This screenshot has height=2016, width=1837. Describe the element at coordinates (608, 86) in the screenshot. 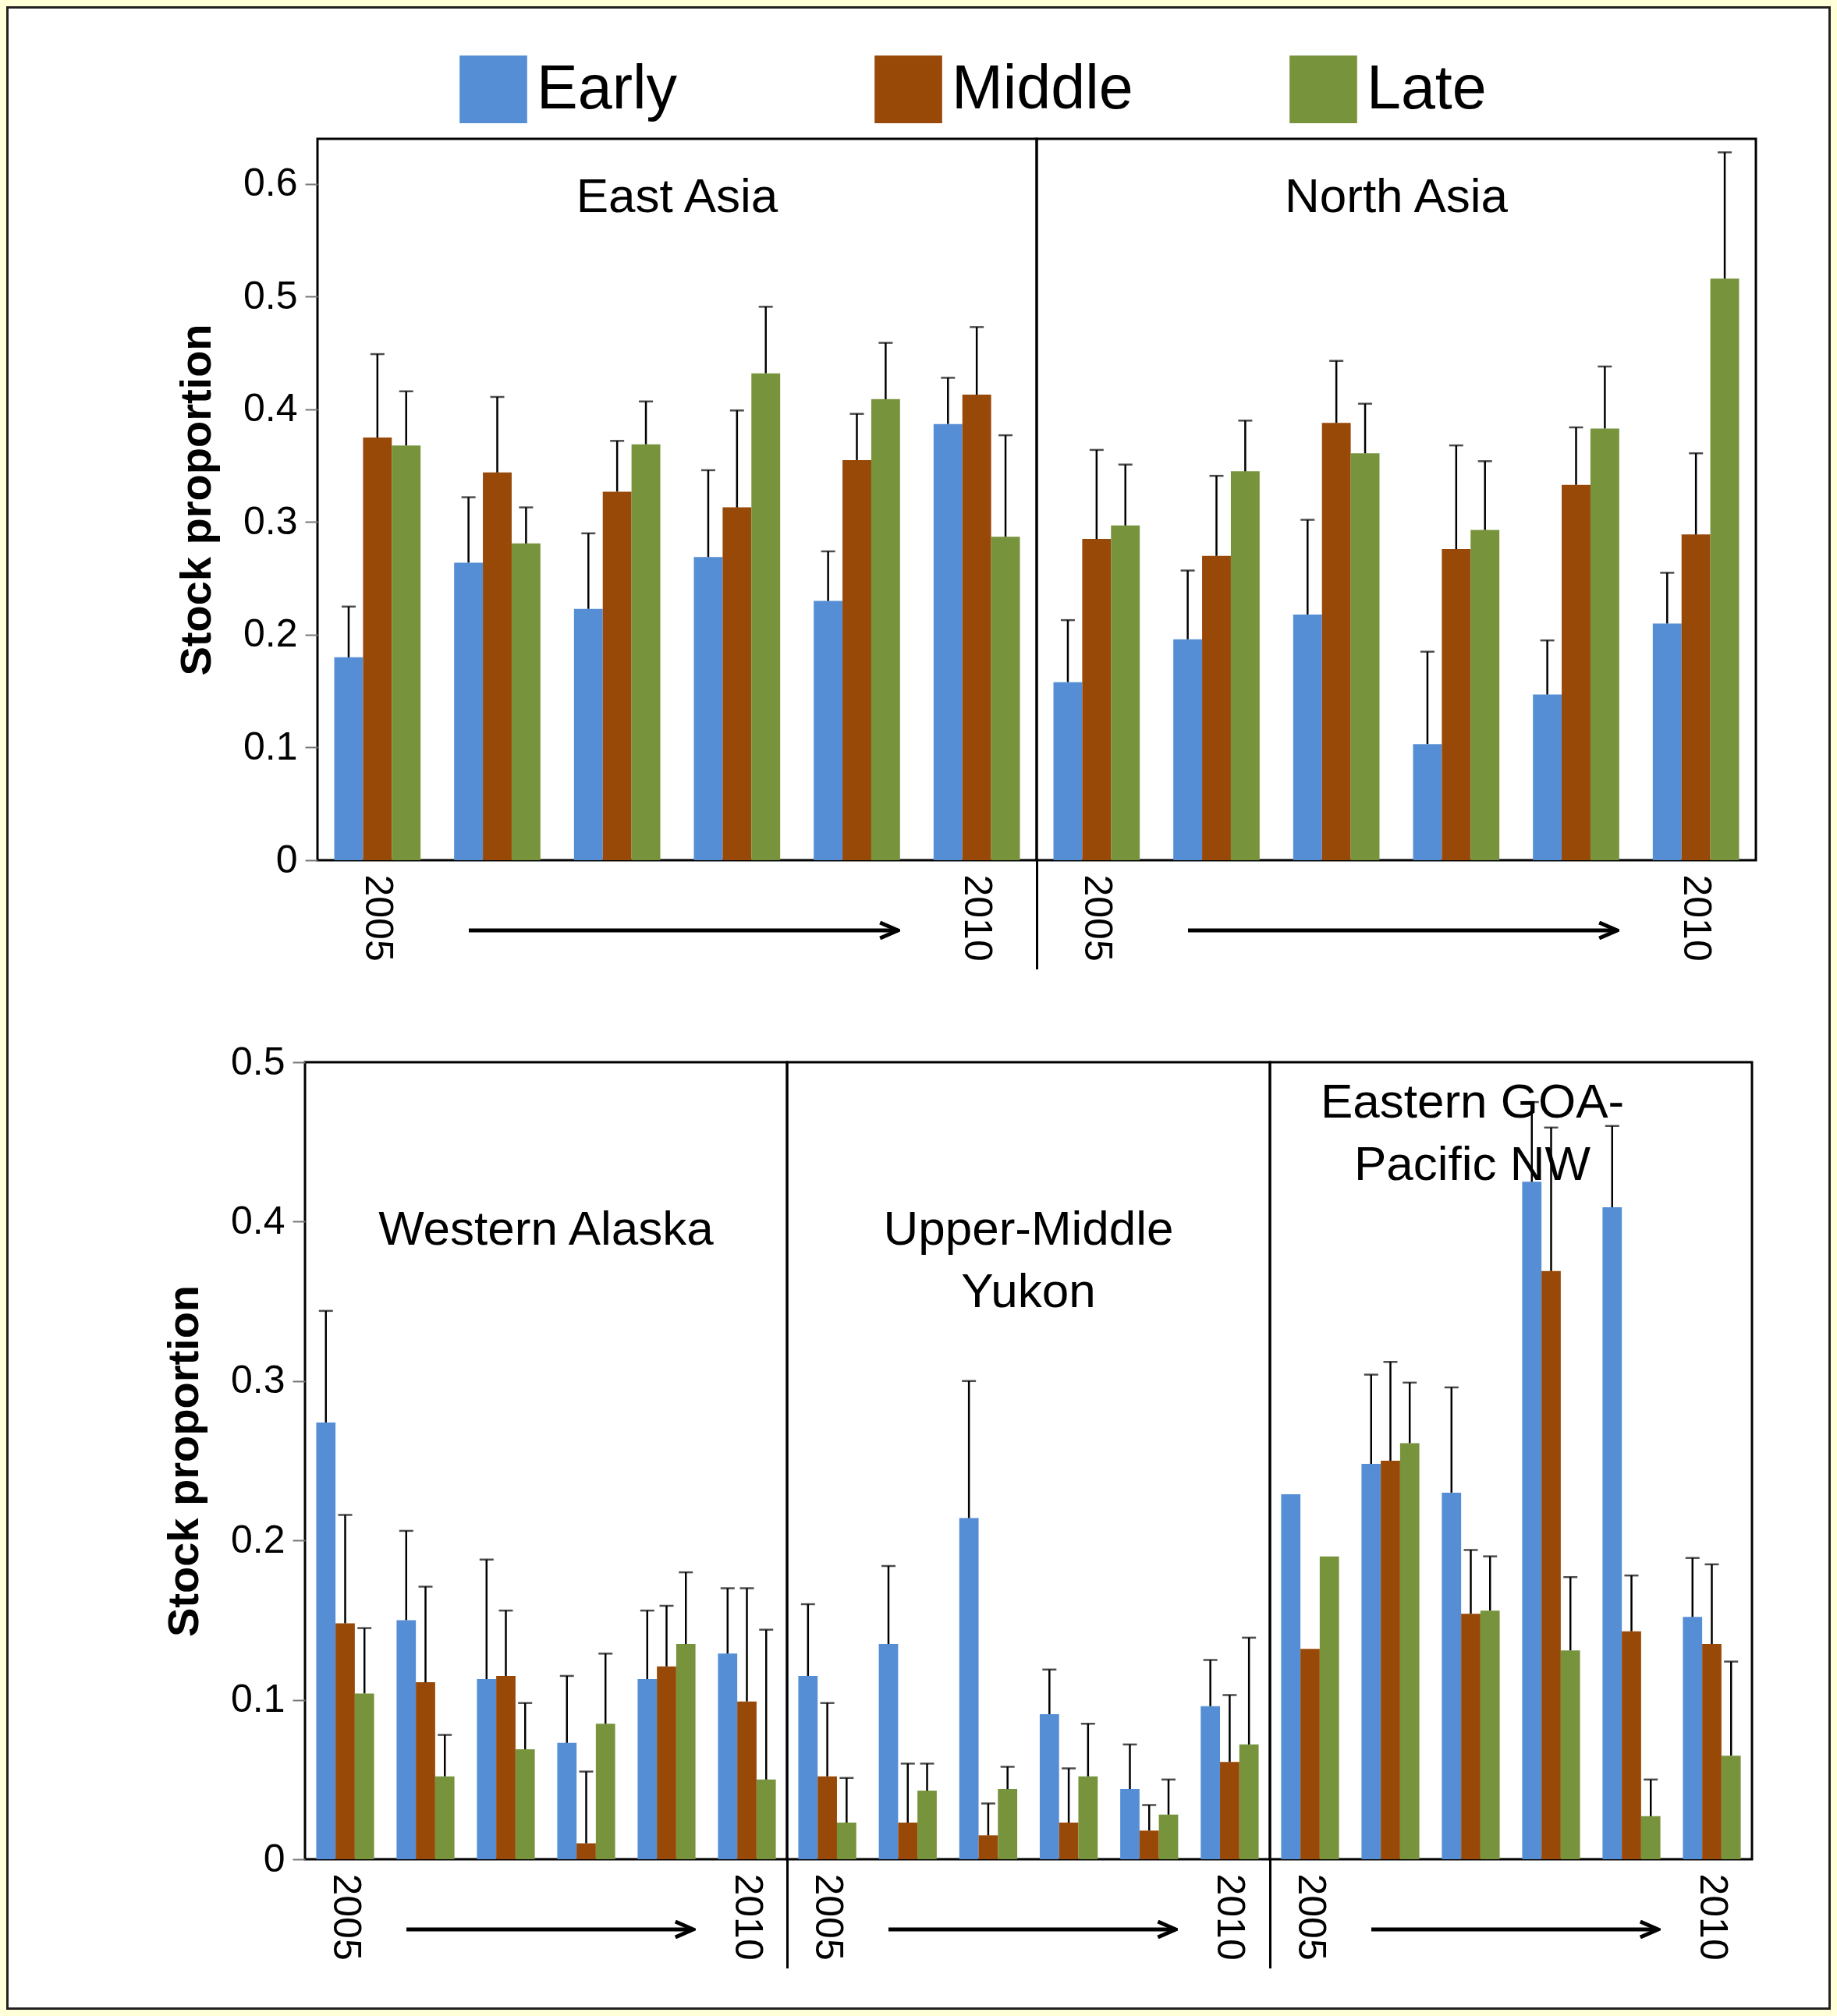

I see `legend-label: Early` at that location.